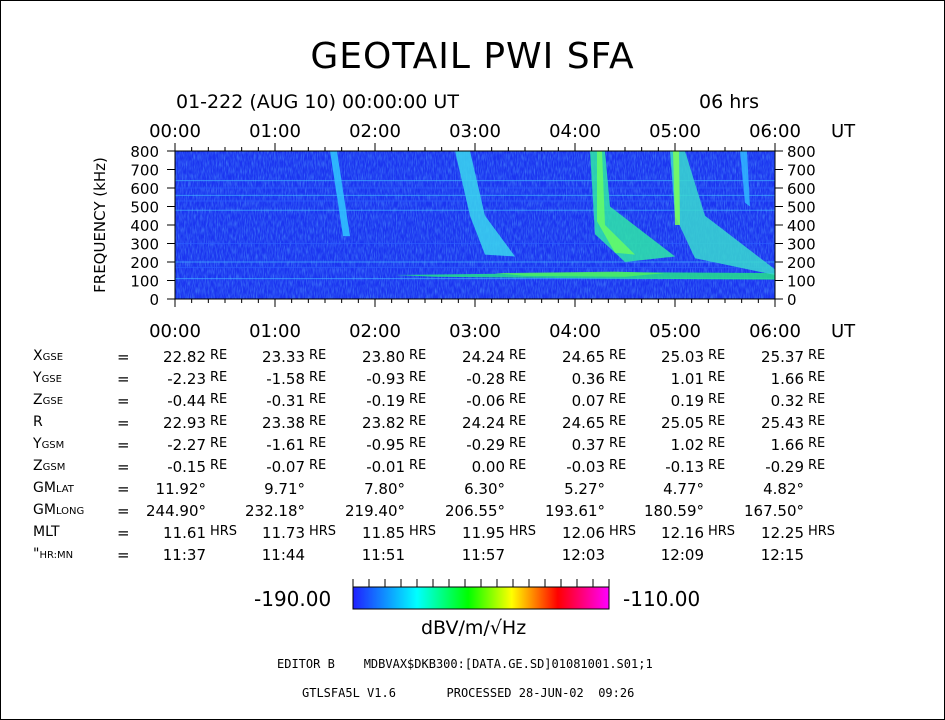 The image size is (945, 720). Describe the element at coordinates (801, 226) in the screenshot. I see `y-tick-label-right: 400` at that location.